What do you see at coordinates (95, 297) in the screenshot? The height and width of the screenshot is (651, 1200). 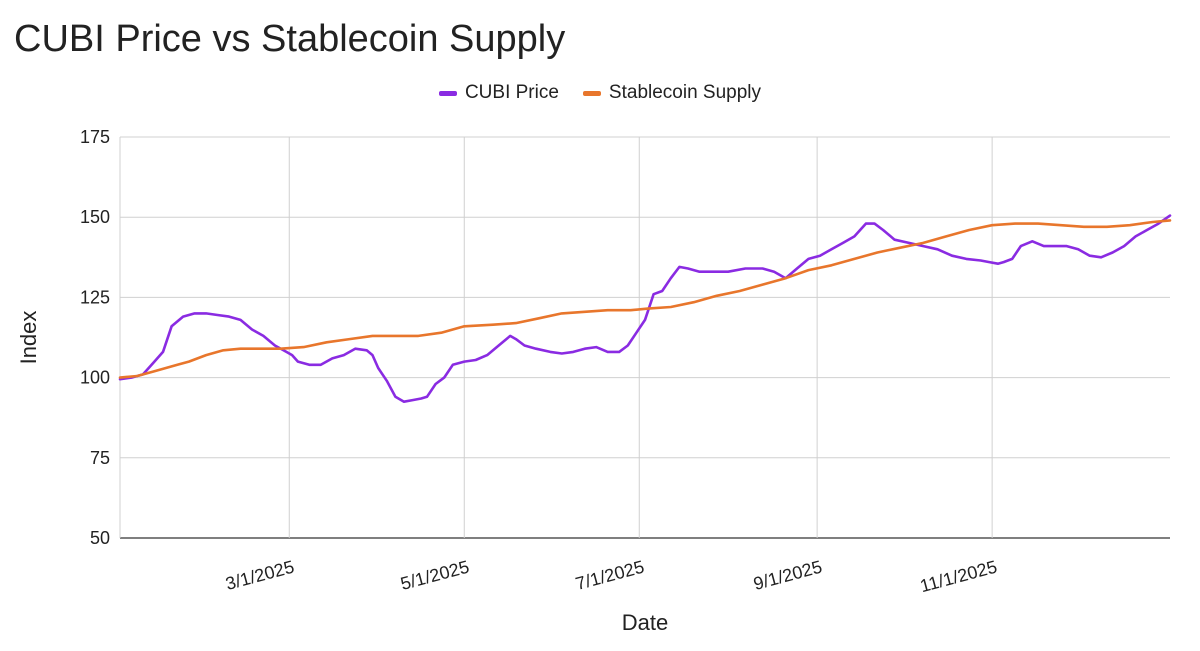 I see `y-tick-label-125: 125` at bounding box center [95, 297].